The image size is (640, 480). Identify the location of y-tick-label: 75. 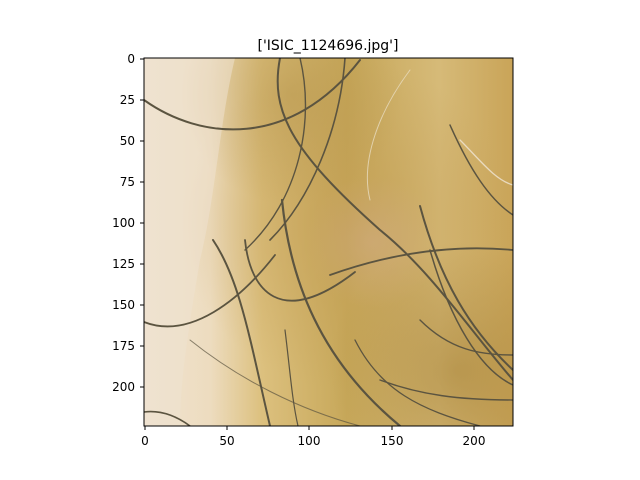
(127, 182).